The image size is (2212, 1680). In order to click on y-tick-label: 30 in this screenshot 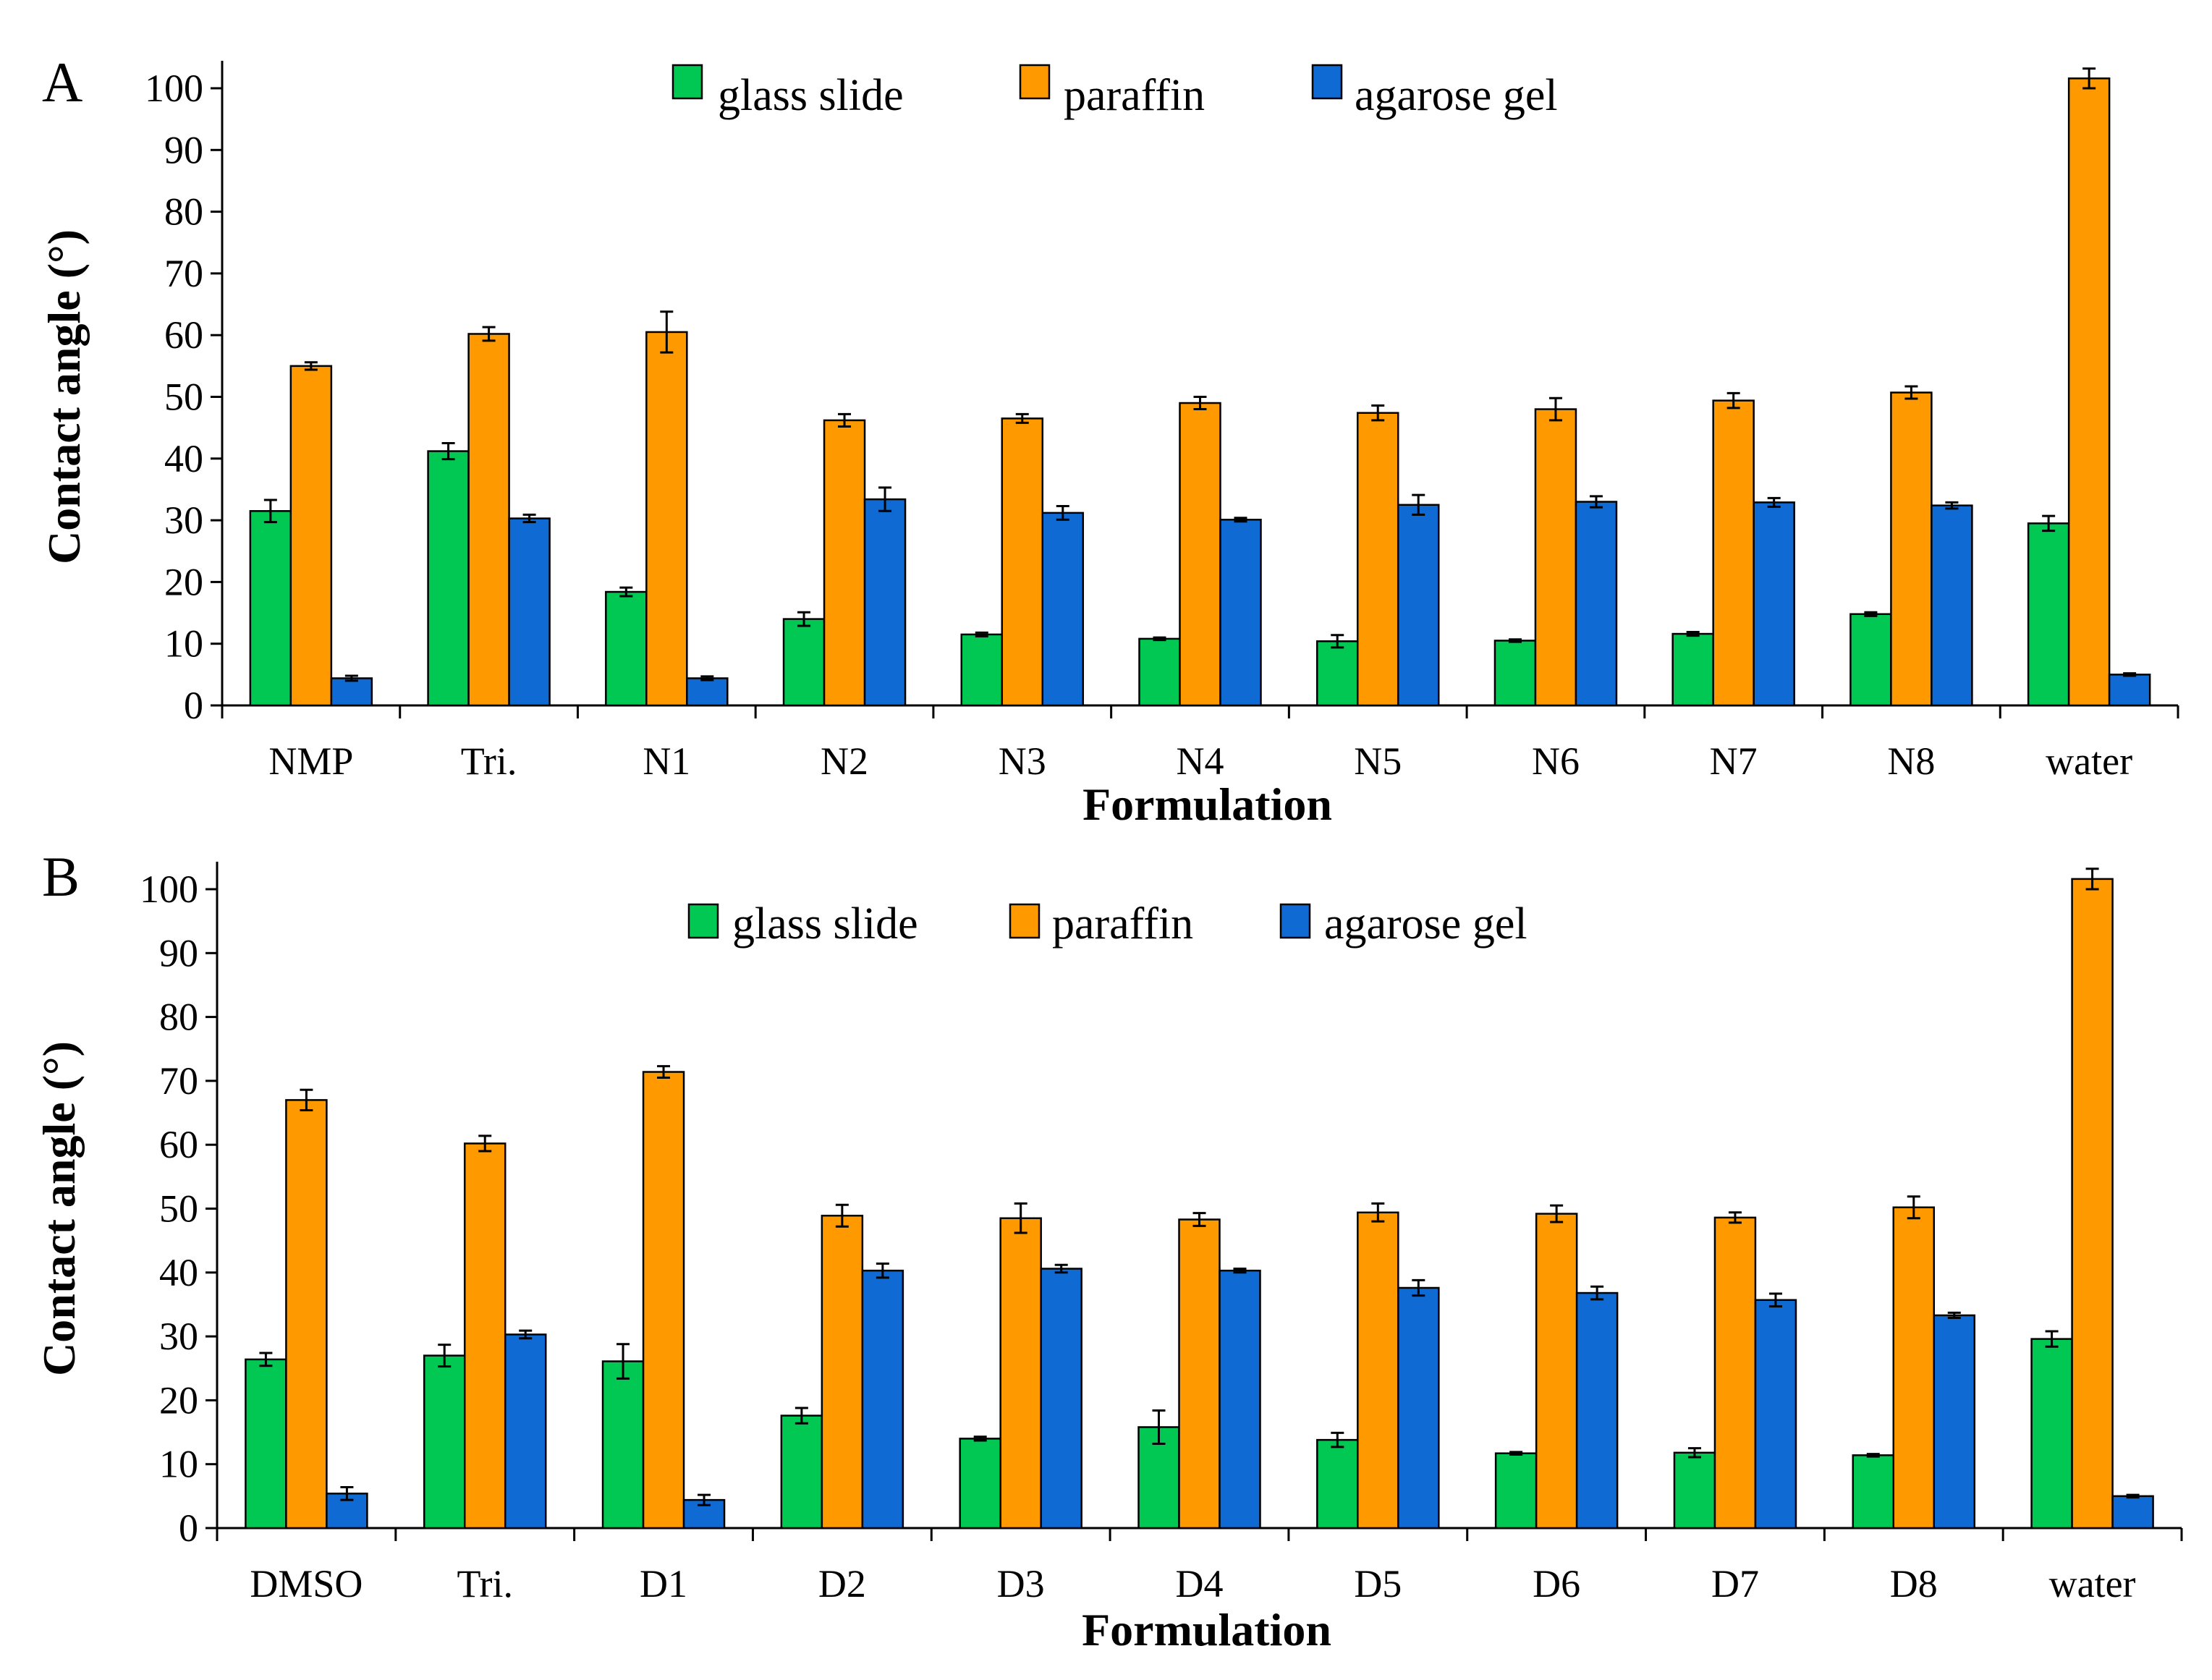, I will do `click(183, 520)`.